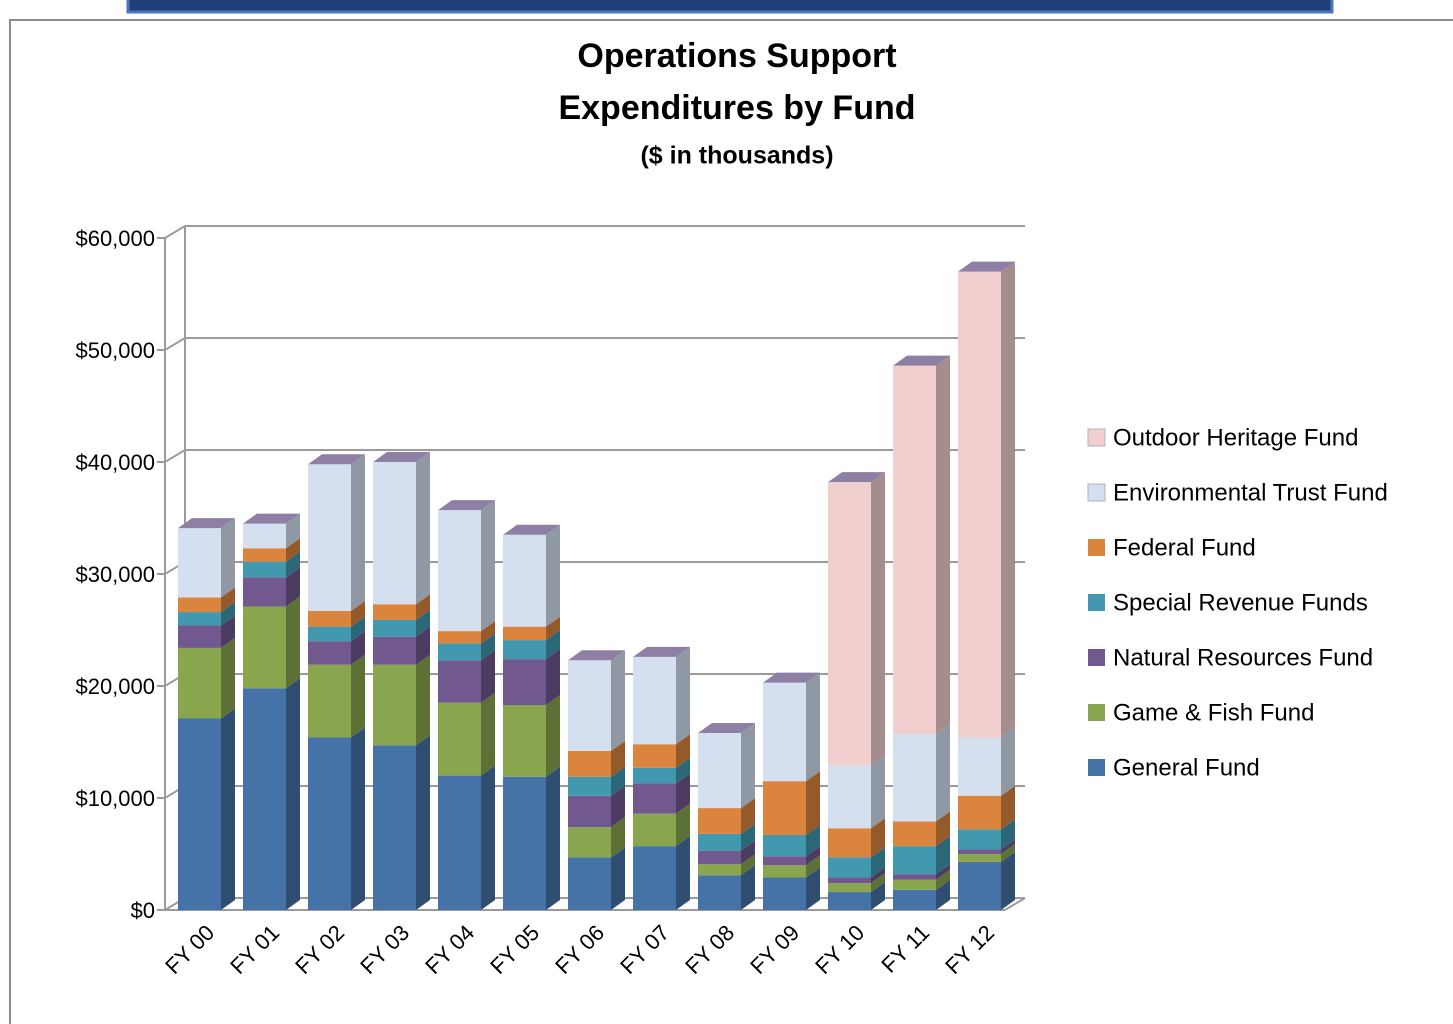 The height and width of the screenshot is (1024, 1453). Describe the element at coordinates (1243, 657) in the screenshot. I see `legend-label: Natural Resources Fund` at that location.